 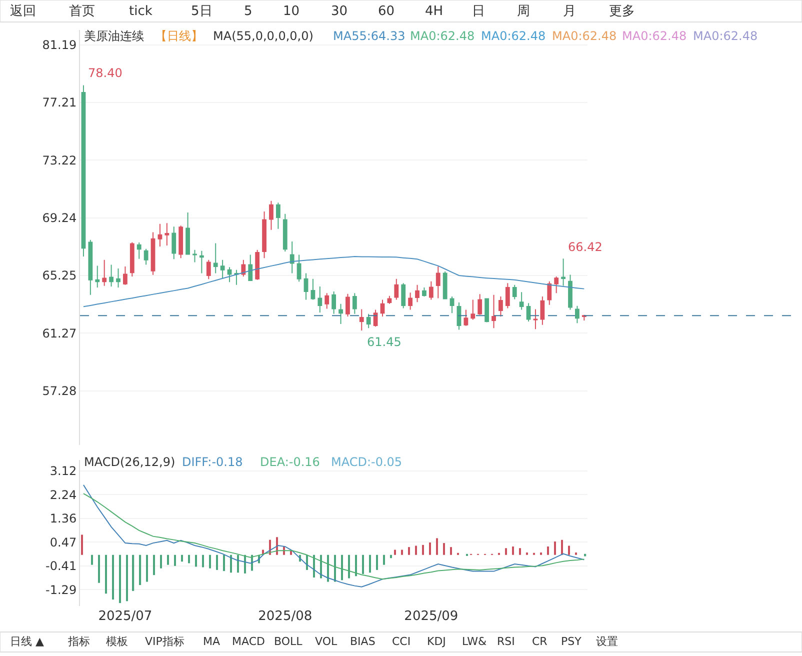 I want to click on y-tick-label: -1.29, so click(x=61, y=589).